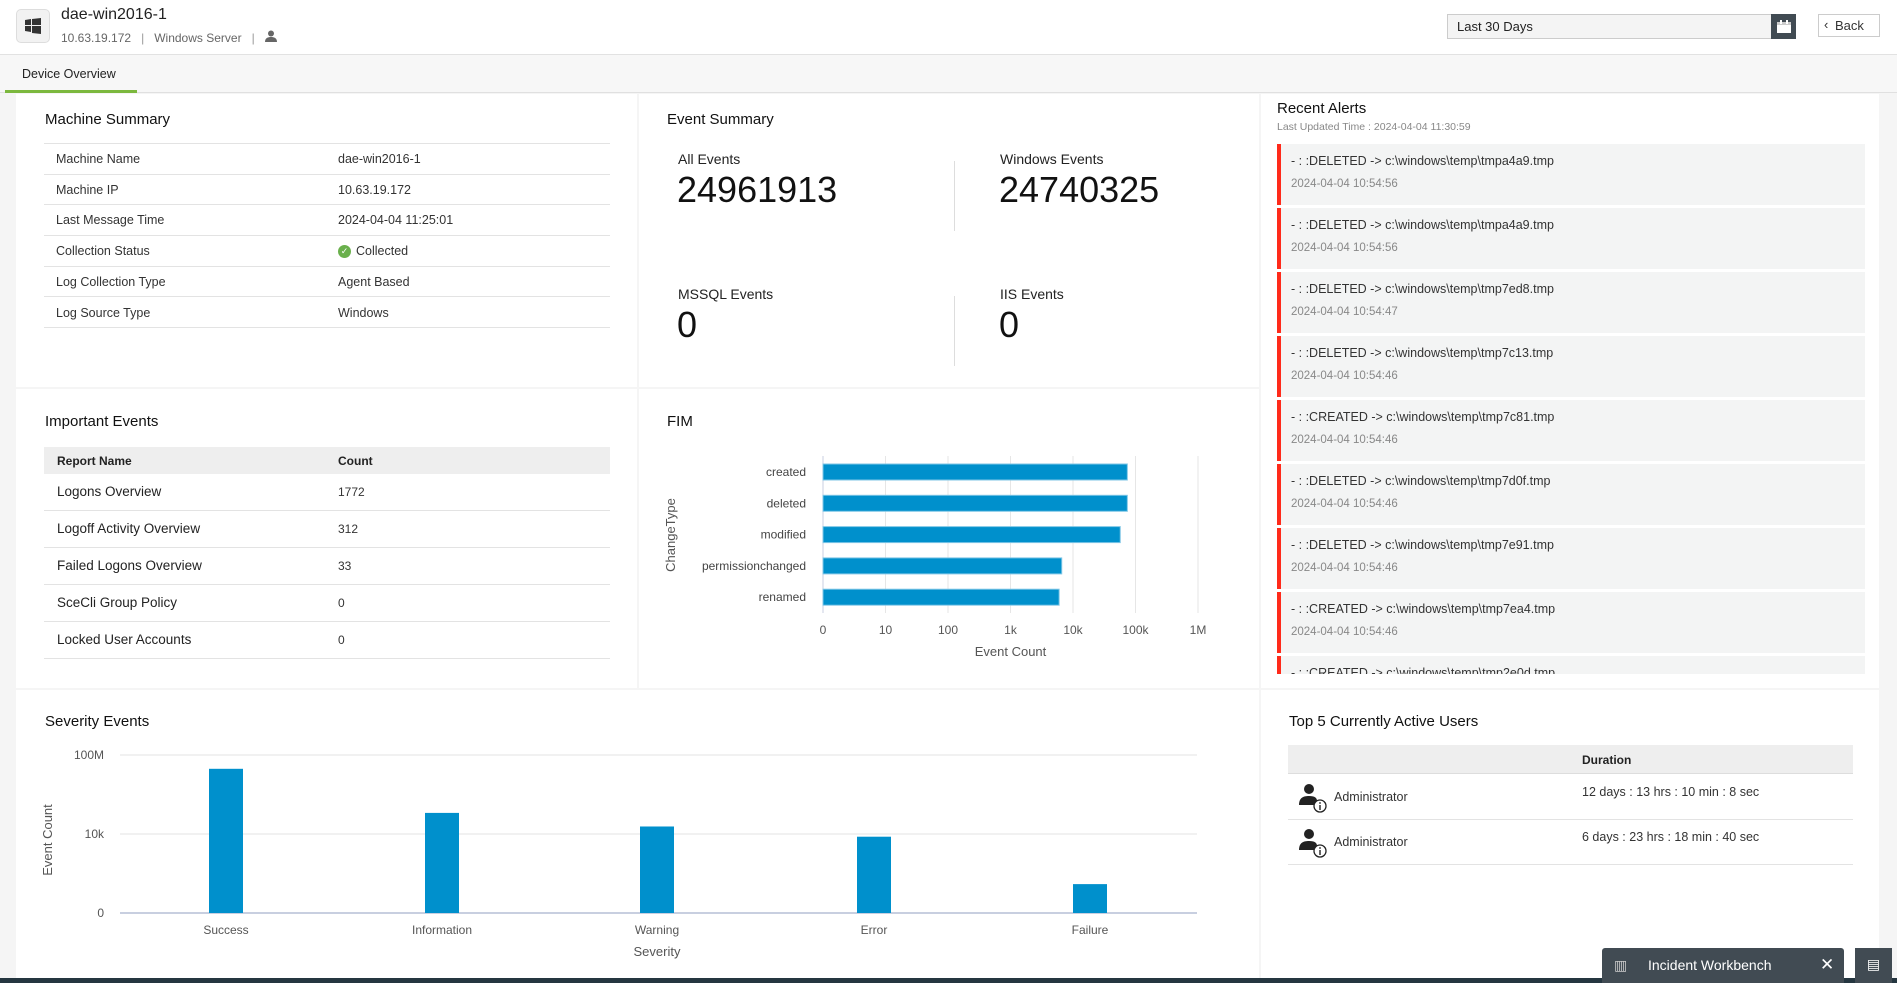  I want to click on mssql-events-count: 0, so click(687, 324).